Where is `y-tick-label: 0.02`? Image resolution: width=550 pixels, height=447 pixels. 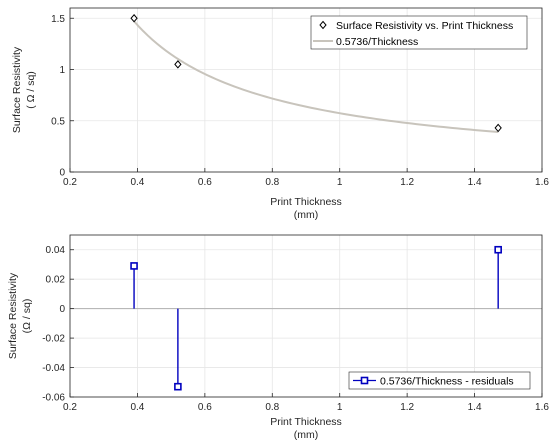
y-tick-label: 0.02 is located at coordinates (56, 280).